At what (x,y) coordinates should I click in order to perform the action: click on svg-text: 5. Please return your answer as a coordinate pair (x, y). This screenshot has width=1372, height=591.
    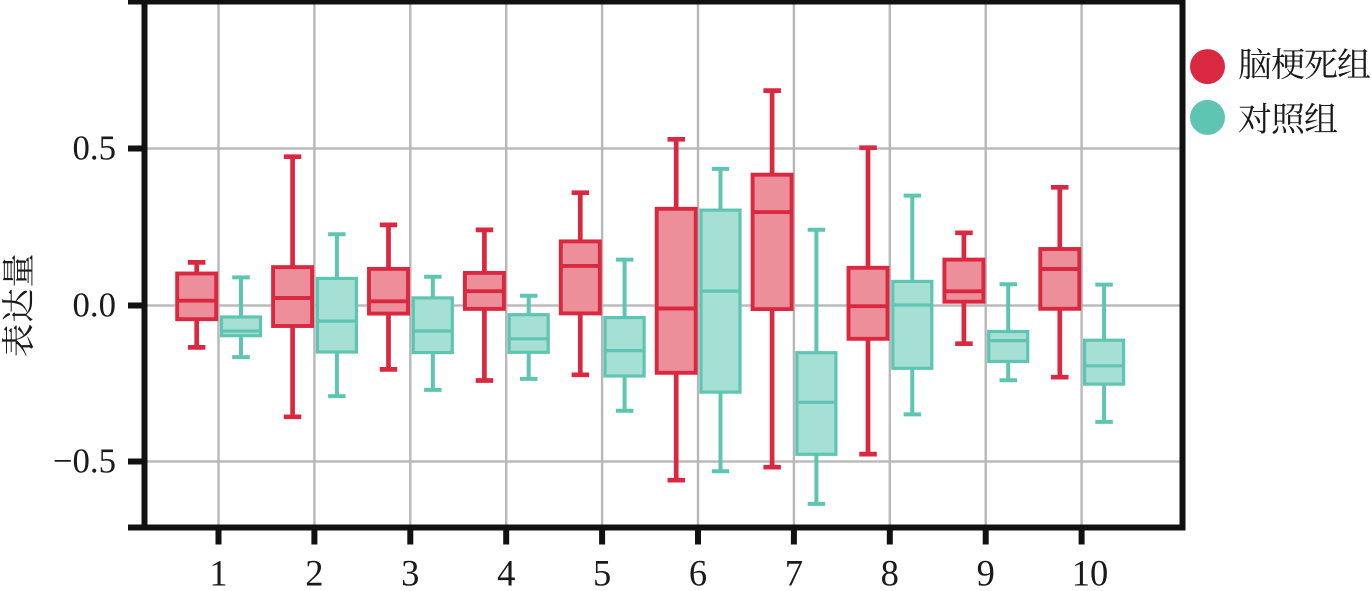
    Looking at the image, I should click on (602, 572).